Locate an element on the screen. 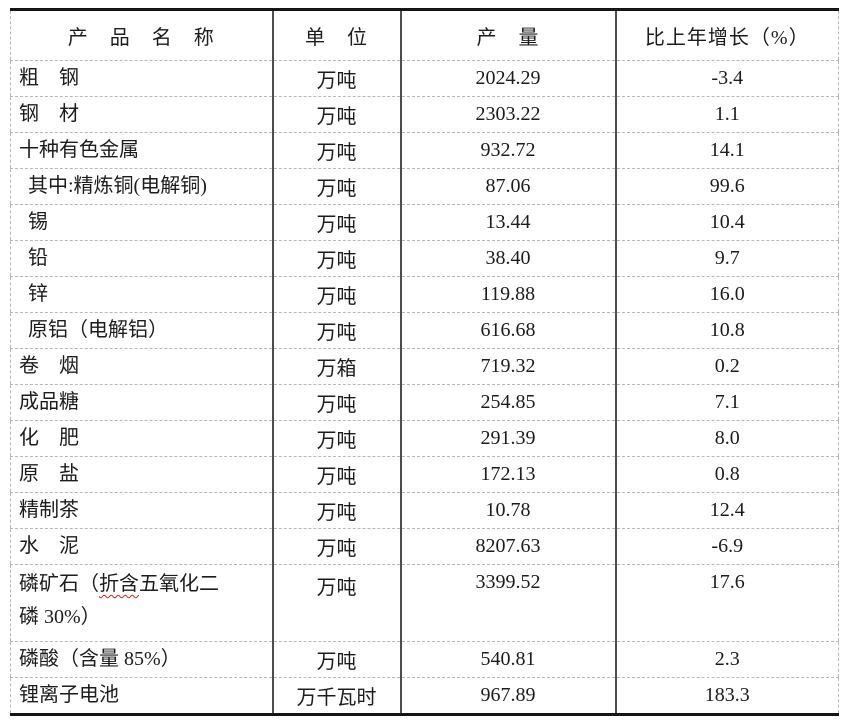 This screenshot has width=845, height=724. product-name-cell: 其中:精炼铜(电解铜) is located at coordinates (142, 186).